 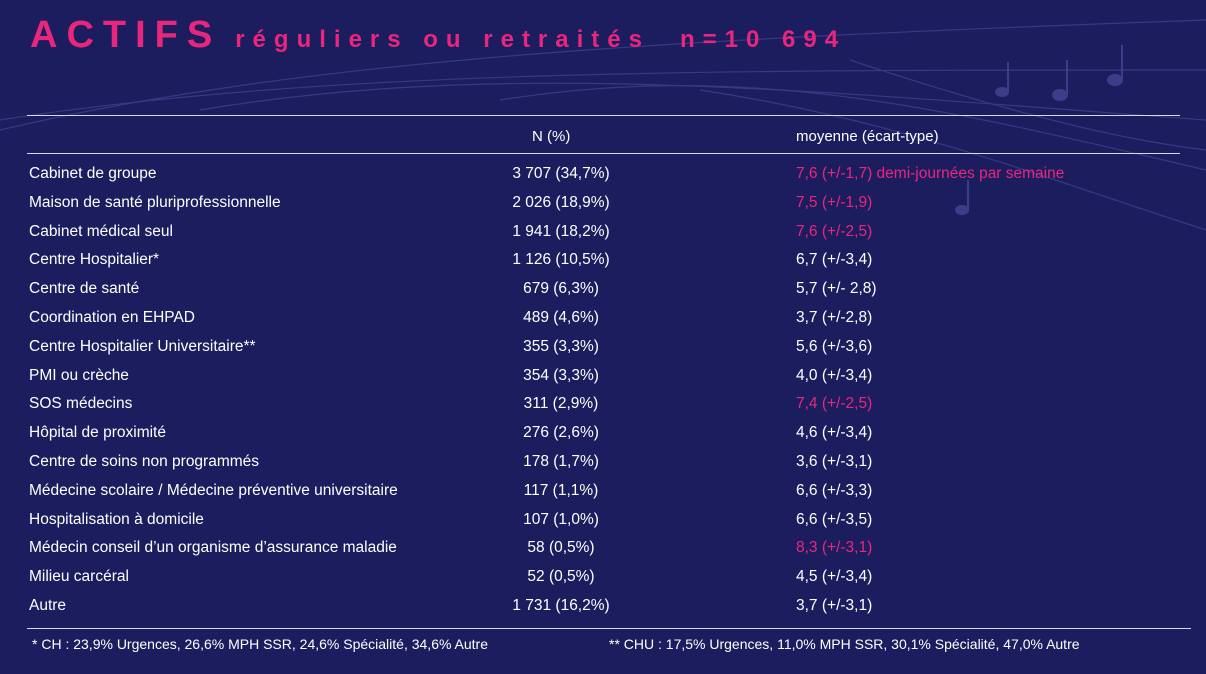 I want to click on row-mean: 4,5 (+/-3,4), so click(x=834, y=577).